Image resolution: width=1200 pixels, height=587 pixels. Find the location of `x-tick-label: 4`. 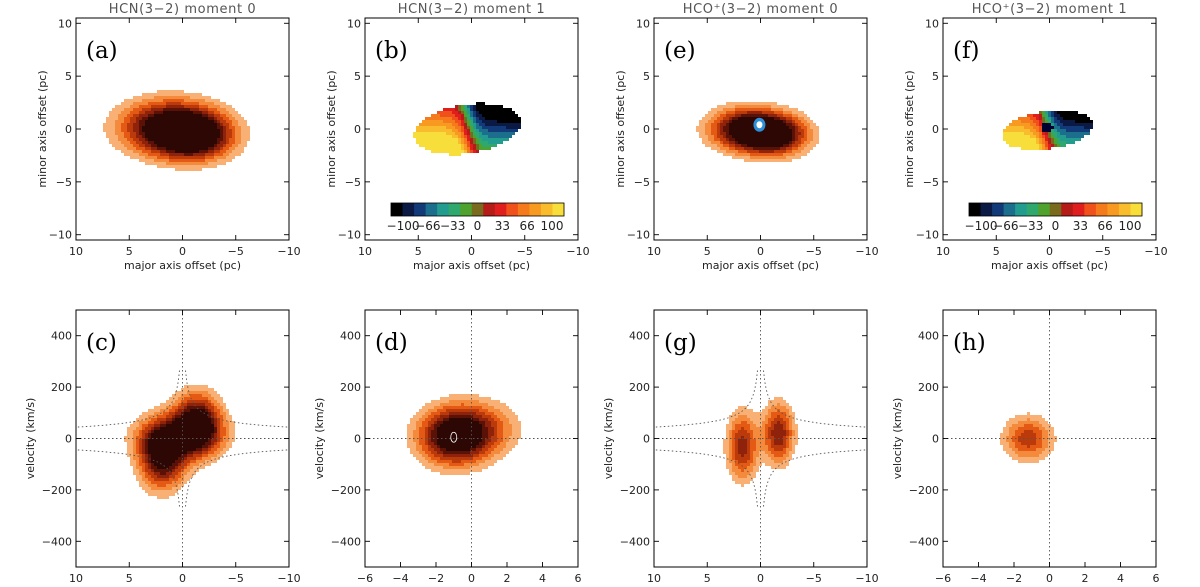

x-tick-label: 4 is located at coordinates (1120, 578).